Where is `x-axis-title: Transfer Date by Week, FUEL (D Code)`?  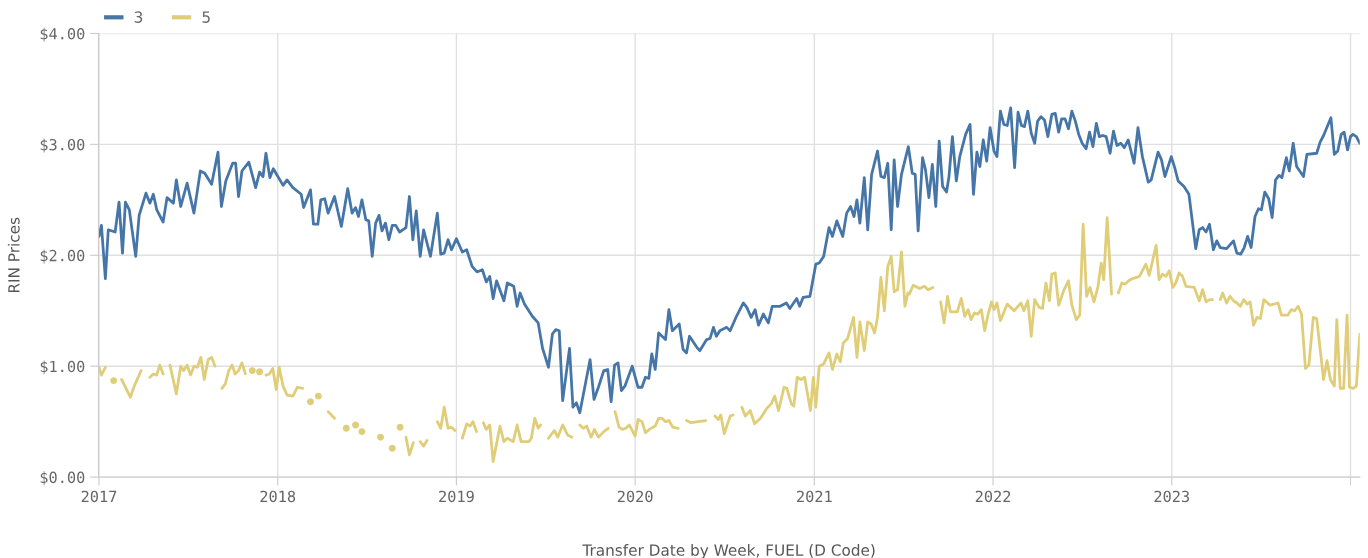 x-axis-title: Transfer Date by Week, FUEL (D Code) is located at coordinates (728, 551).